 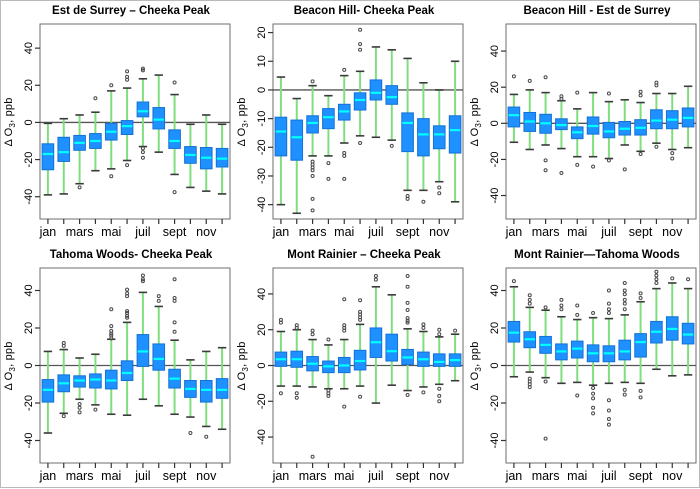 I want to click on y-tick-label: -10, so click(x=262, y=119).